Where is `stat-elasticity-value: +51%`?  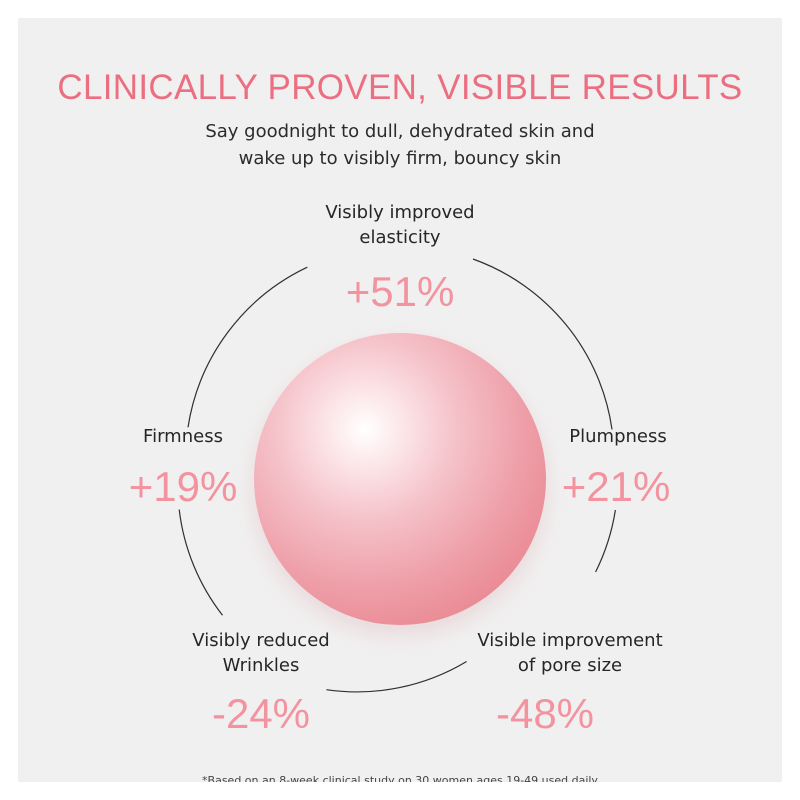 stat-elasticity-value: +51% is located at coordinates (400, 291).